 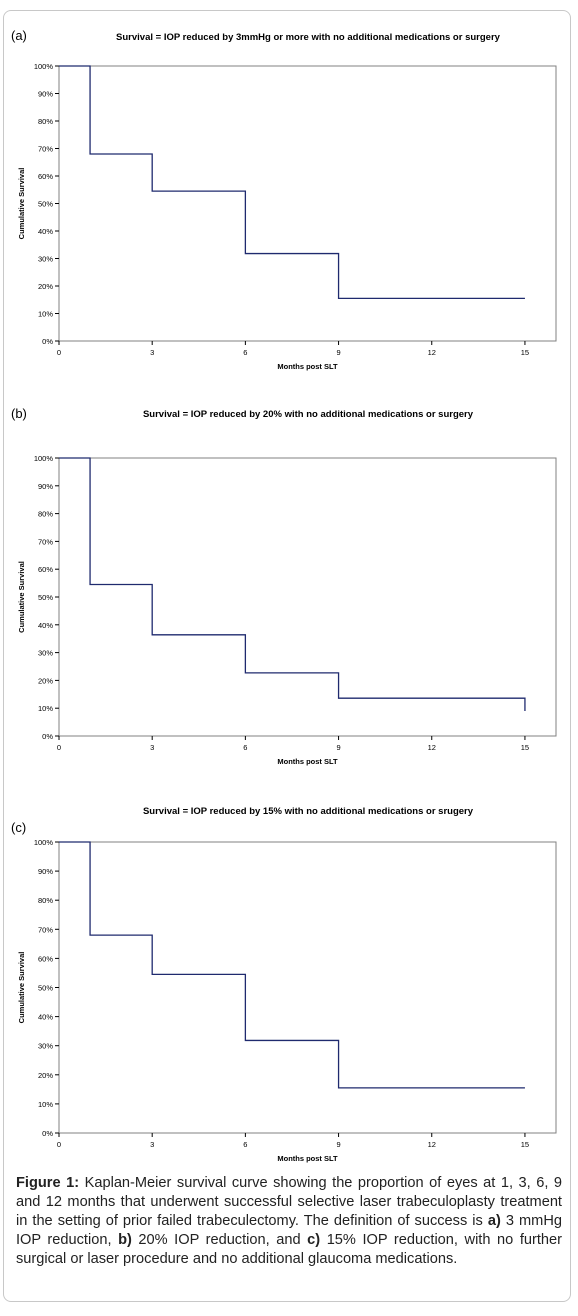 What do you see at coordinates (219, 1240) in the screenshot?
I see `caption-b-text: 20% IOP reduction, and` at bounding box center [219, 1240].